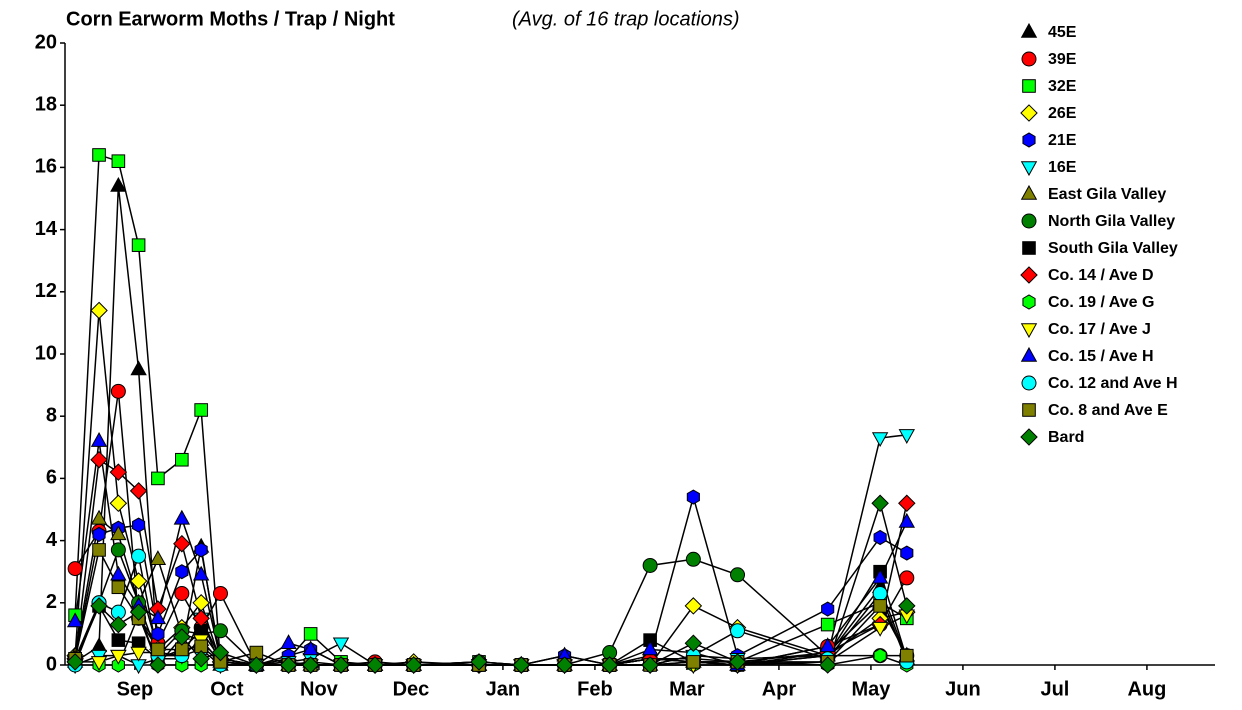 This screenshot has width=1242, height=710. Describe the element at coordinates (46, 104) in the screenshot. I see `y-tick-label: 18` at that location.